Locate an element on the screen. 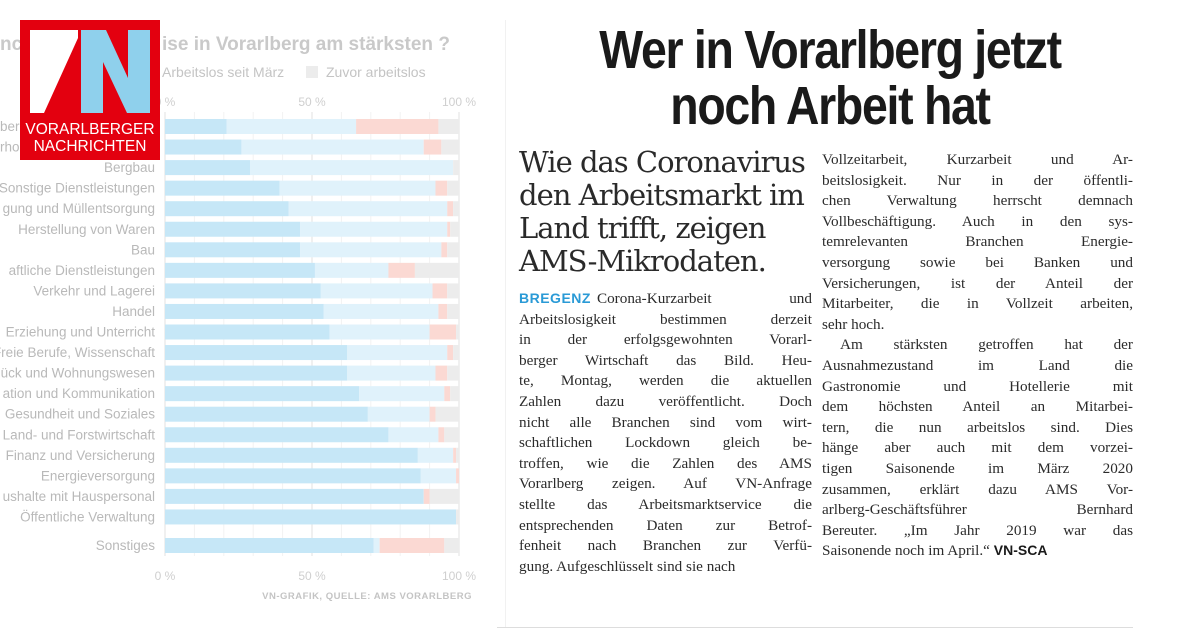  legend-item-zuvor-arbeitslos: Zuvor arbeitslos is located at coordinates (366, 72).